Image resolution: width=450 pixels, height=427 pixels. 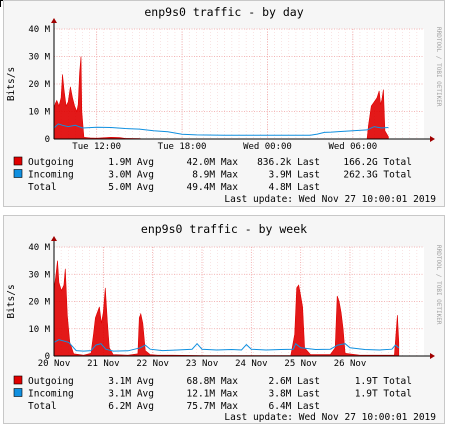 I want to click on week-legend-avg-incoming: 3.1M Avg, so click(x=131, y=394).